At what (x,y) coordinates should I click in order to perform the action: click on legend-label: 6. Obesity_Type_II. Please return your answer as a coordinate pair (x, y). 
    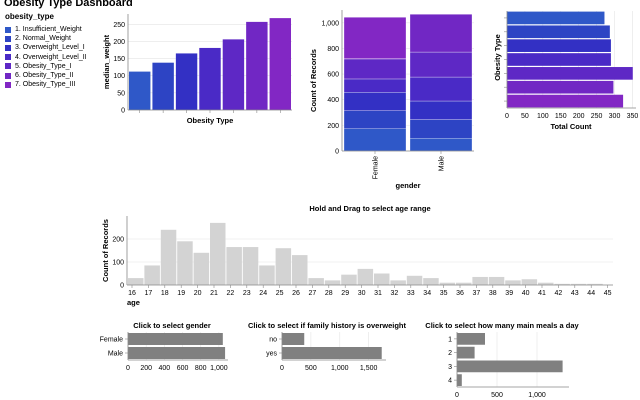
    Looking at the image, I should click on (44, 76).